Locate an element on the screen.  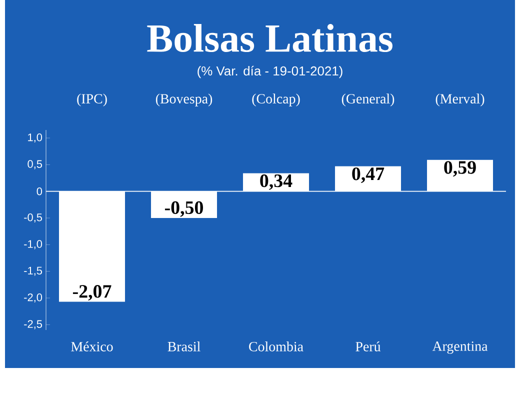
data-label: -2,07 is located at coordinates (92, 293).